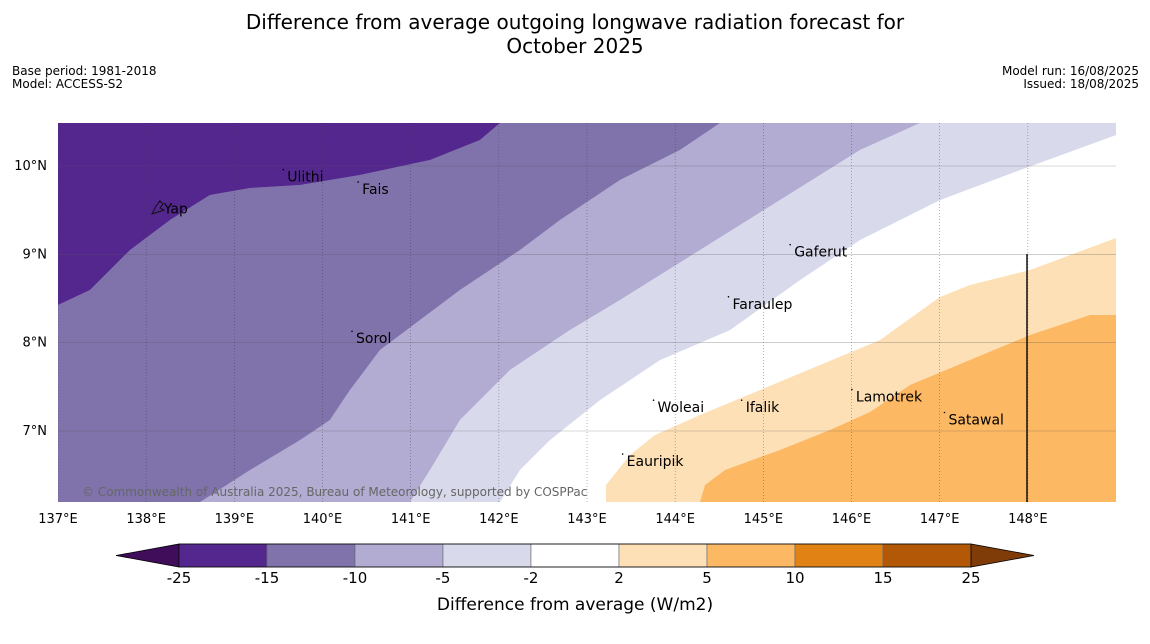  Describe the element at coordinates (179, 578) in the screenshot. I see `colorbar-tick-label: -25` at that location.